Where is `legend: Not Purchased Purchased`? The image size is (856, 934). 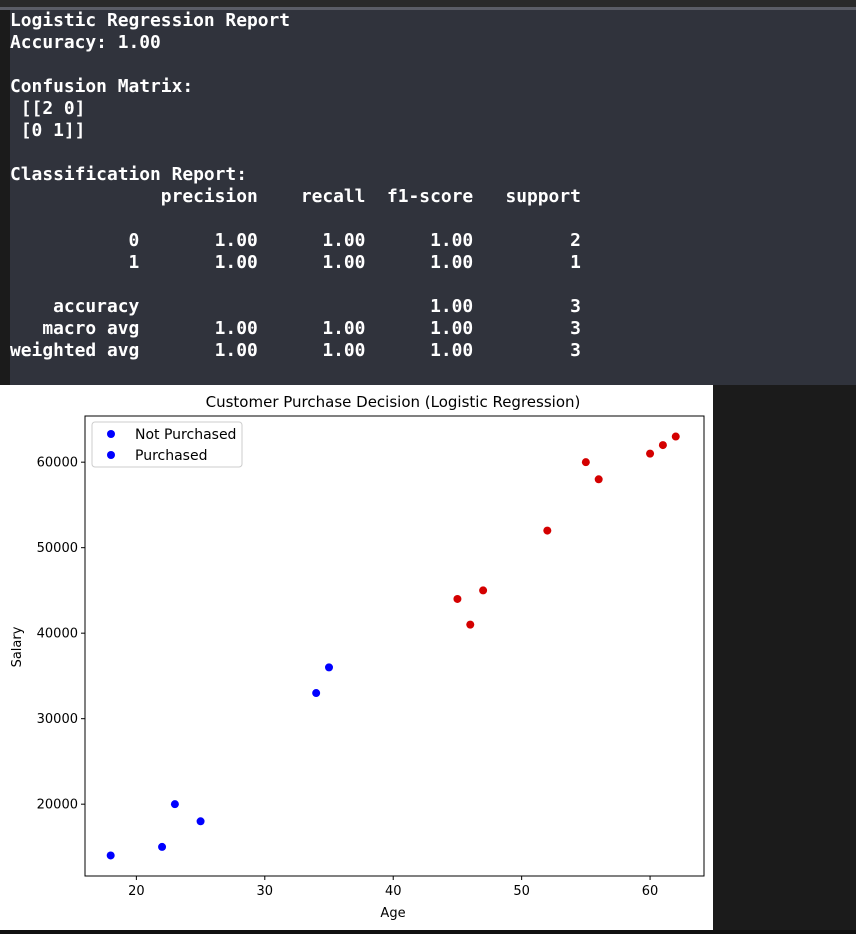 legend: Not Purchased Purchased is located at coordinates (167, 444).